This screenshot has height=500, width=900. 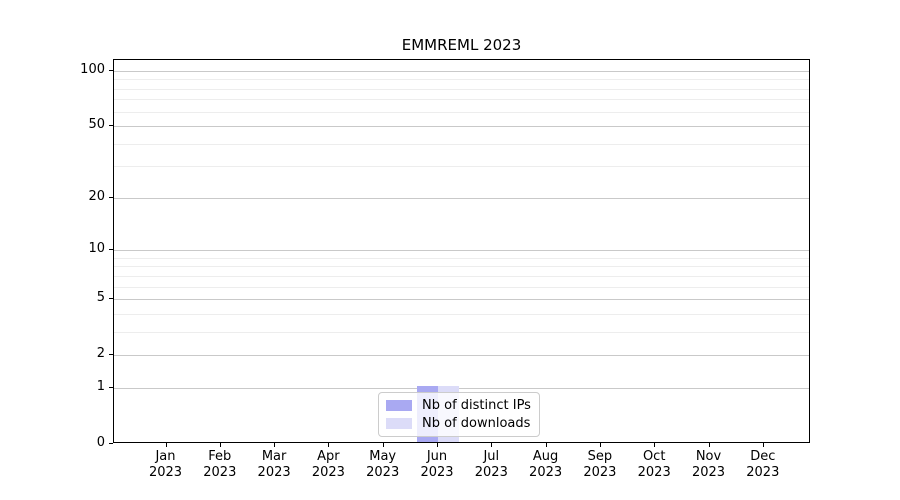 What do you see at coordinates (100, 354) in the screenshot?
I see `y-tick-label: 2` at bounding box center [100, 354].